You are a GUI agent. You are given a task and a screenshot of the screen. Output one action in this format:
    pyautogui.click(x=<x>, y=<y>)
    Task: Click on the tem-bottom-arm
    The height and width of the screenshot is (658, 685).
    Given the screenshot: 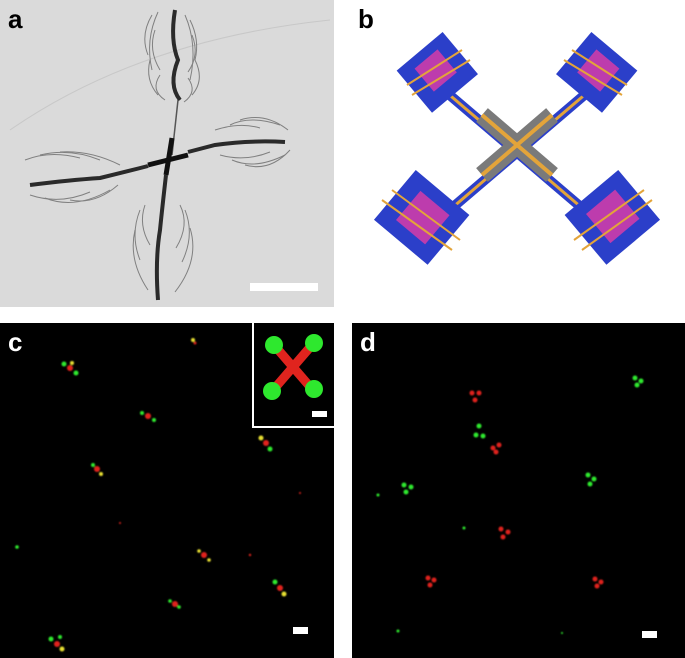 What is the action you would take?
    pyautogui.click(x=163, y=248)
    